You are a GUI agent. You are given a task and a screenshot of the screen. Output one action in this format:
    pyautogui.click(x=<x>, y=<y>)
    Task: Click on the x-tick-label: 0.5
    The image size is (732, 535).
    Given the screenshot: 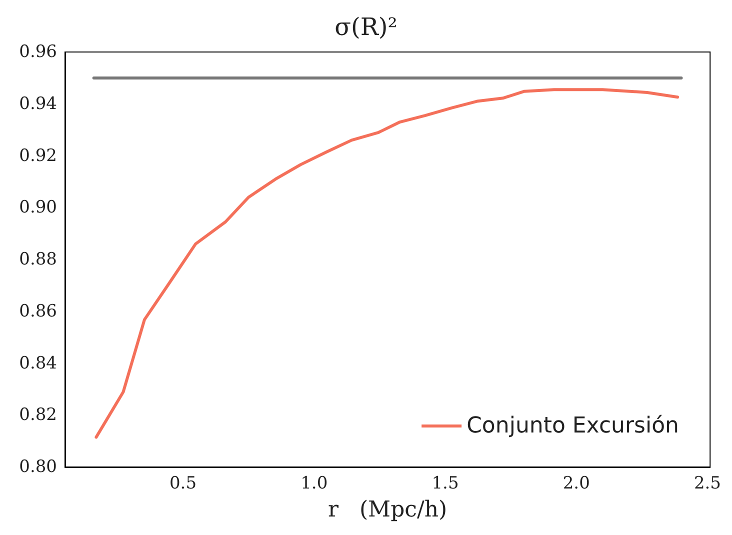 What is the action you would take?
    pyautogui.click(x=183, y=484)
    